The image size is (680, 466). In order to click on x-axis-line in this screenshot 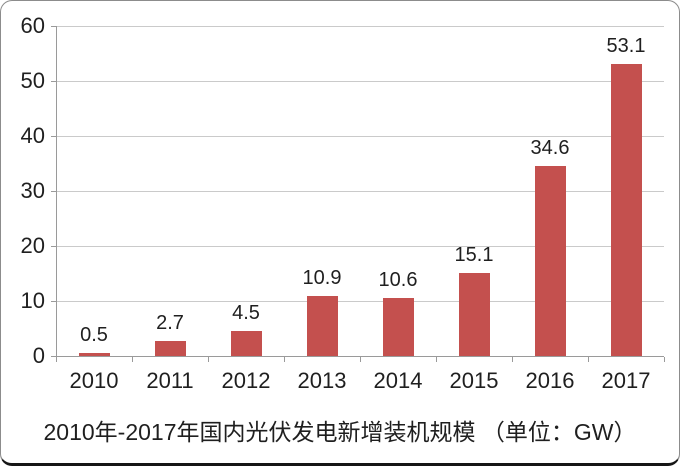, I will do `click(360, 356)`.